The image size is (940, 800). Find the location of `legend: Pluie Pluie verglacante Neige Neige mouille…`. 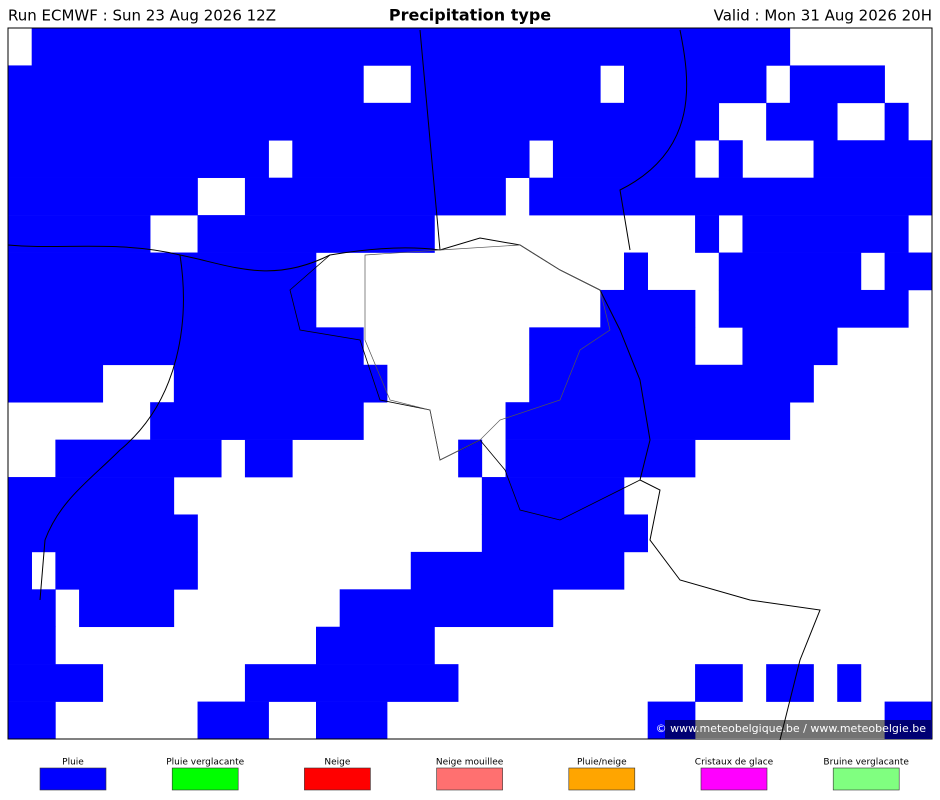

legend: Pluie Pluie verglacante Neige Neige mouille… is located at coordinates (474, 774).